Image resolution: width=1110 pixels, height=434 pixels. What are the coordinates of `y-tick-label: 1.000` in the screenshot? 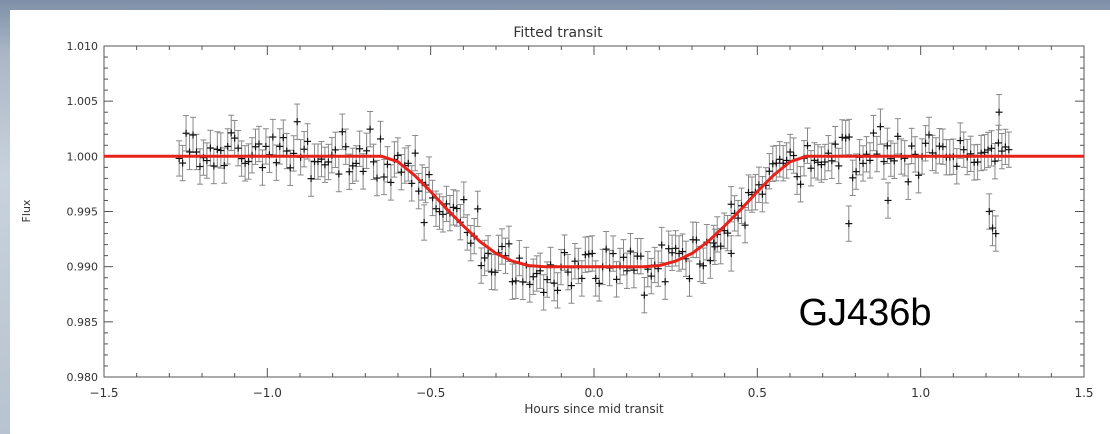 It's located at (83, 156).